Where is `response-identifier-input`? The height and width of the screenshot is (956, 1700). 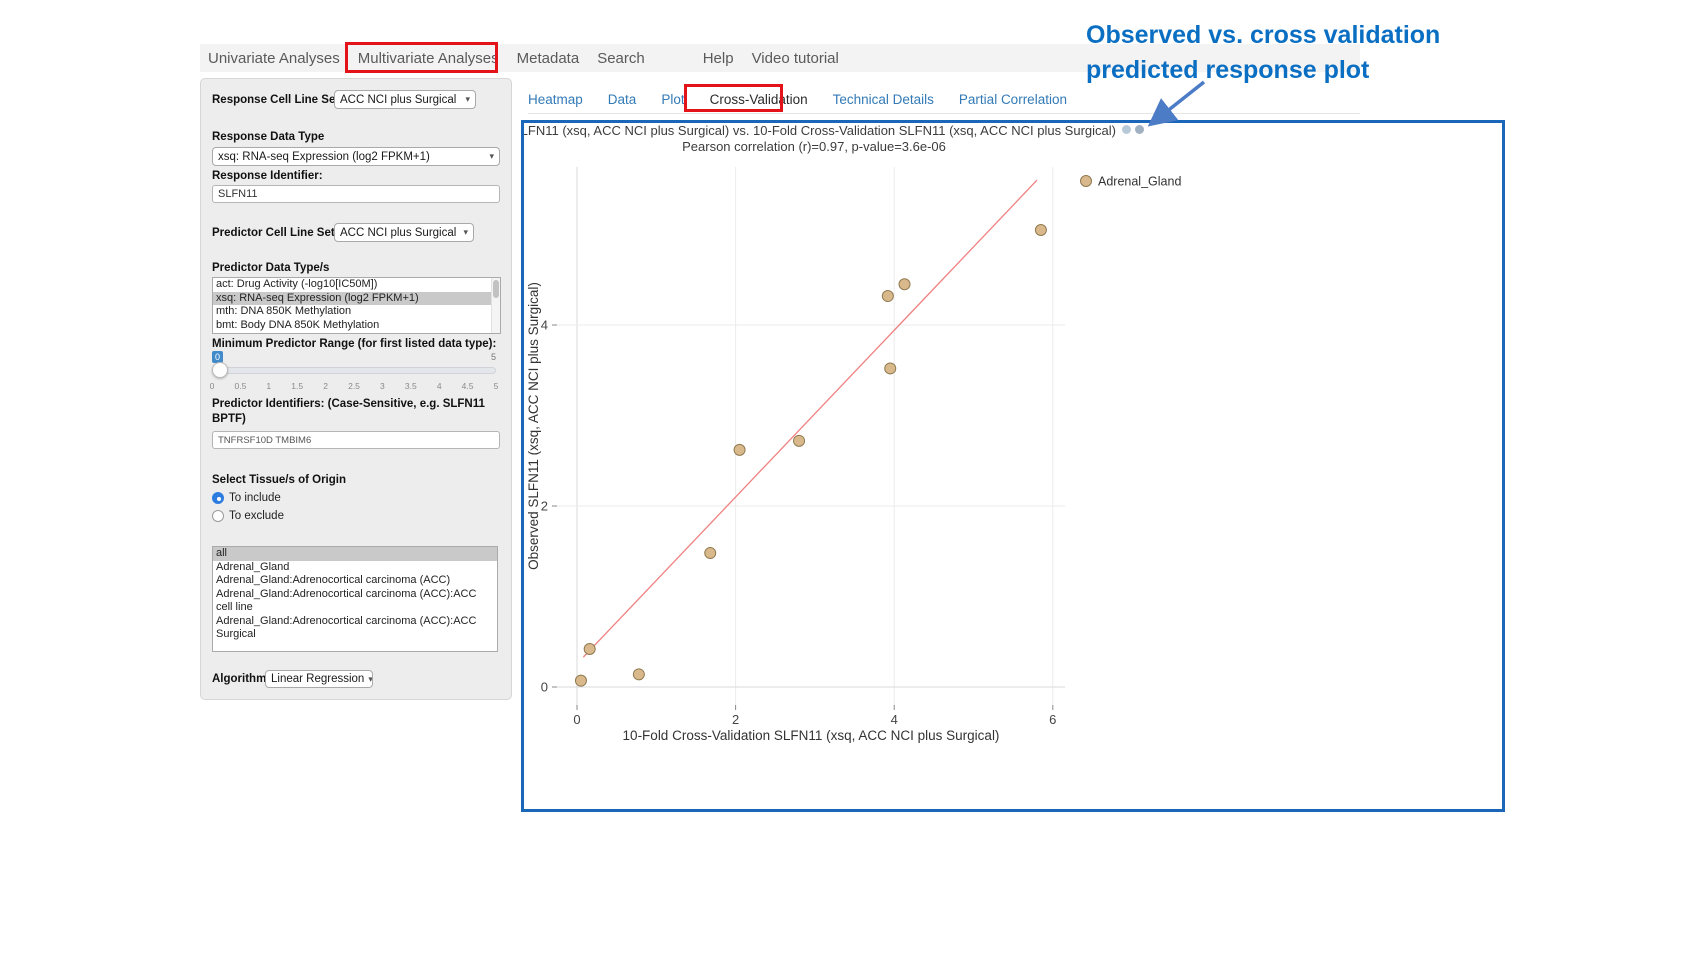 response-identifier-input is located at coordinates (356, 194).